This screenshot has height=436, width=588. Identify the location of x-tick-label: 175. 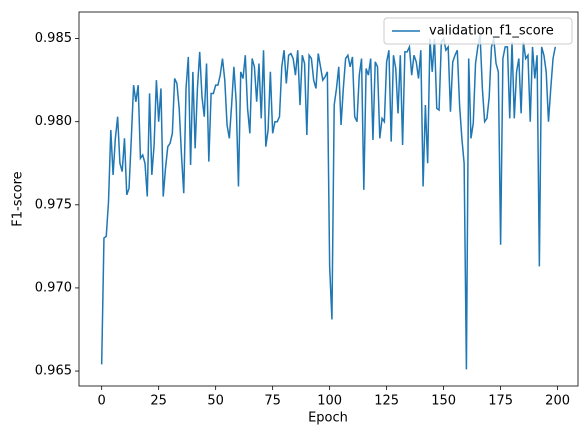
(500, 401).